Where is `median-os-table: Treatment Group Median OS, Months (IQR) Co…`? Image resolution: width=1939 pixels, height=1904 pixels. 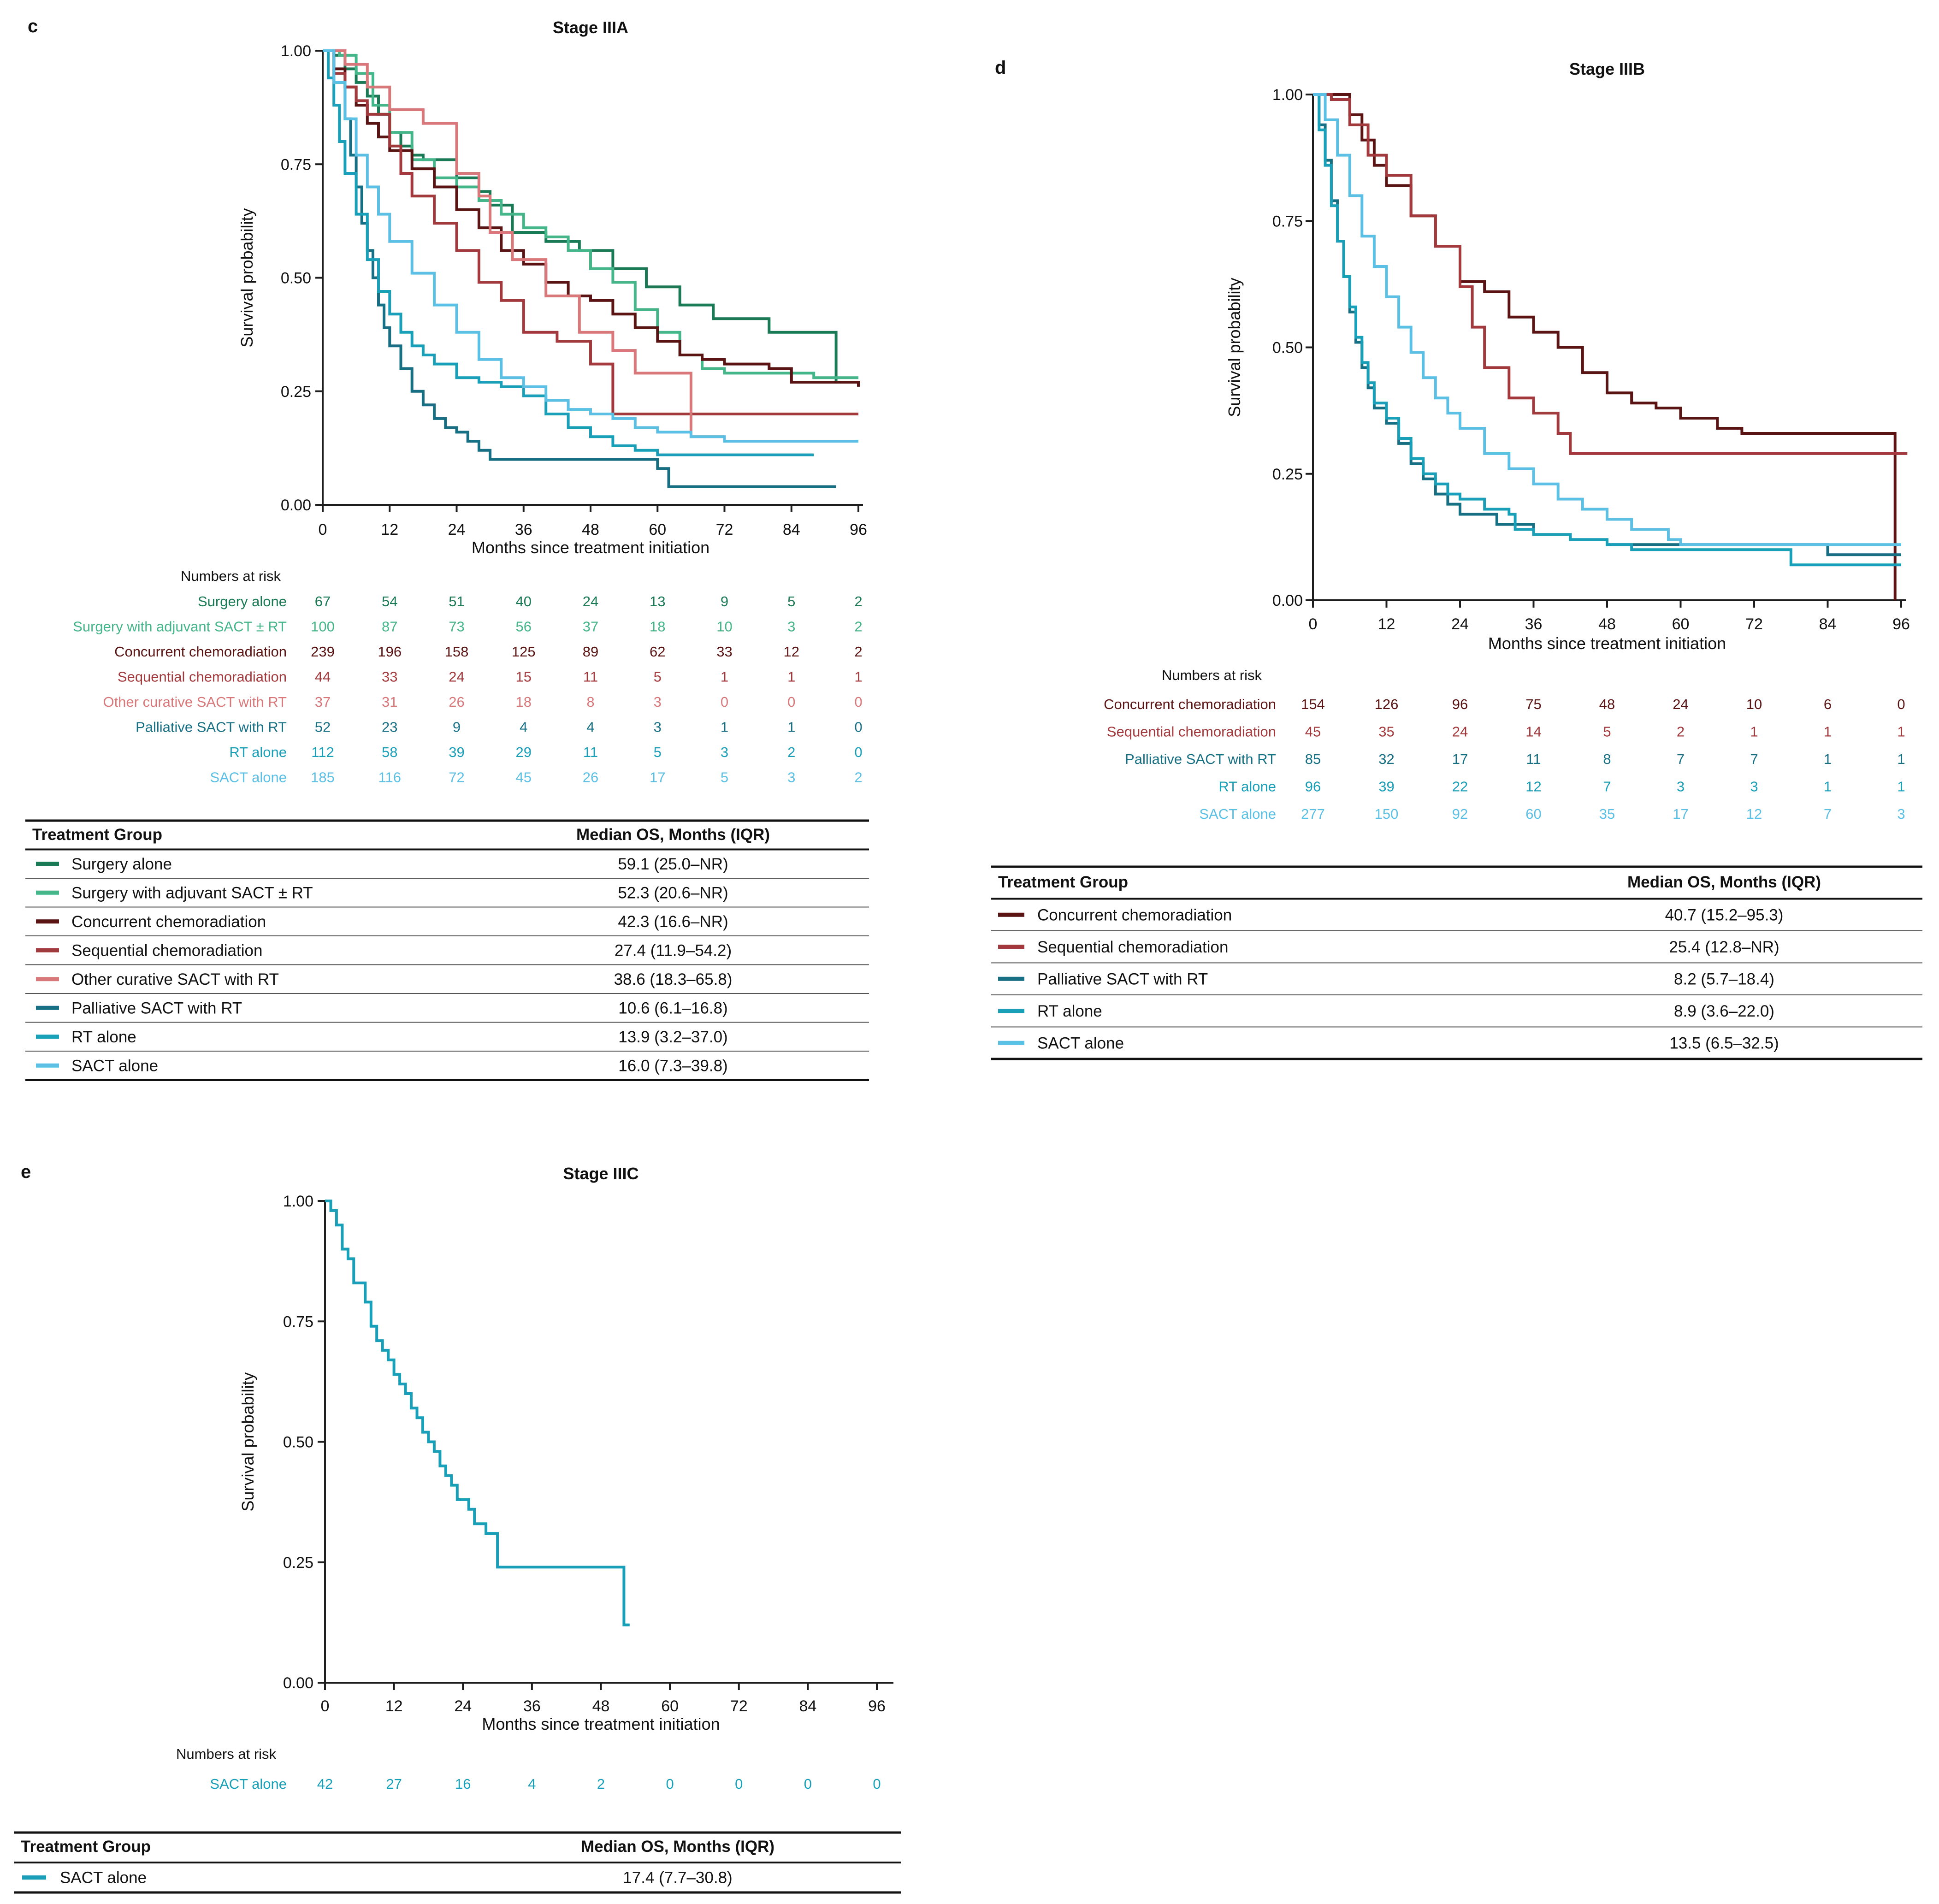
median-os-table: Treatment Group Median OS, Months (IQR) Co… is located at coordinates (1456, 962).